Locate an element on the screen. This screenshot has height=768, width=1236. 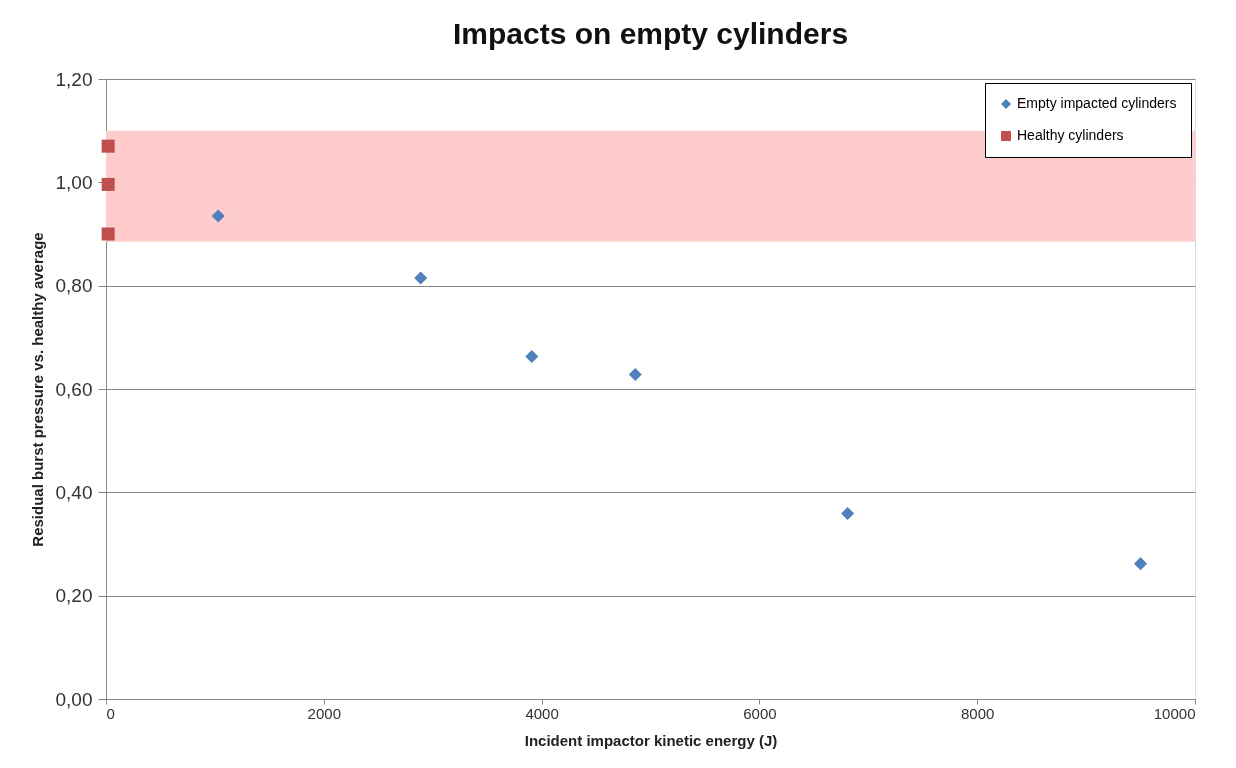
y-tick-label: 0,40 is located at coordinates (74, 492).